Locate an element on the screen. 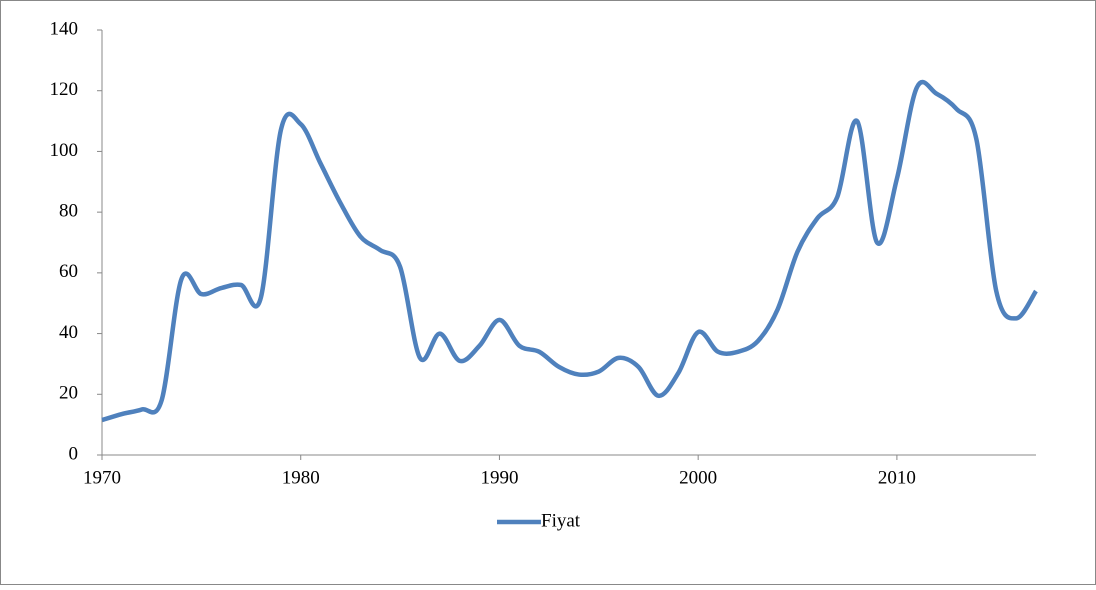  y-tick-label: 100 is located at coordinates (64, 150).